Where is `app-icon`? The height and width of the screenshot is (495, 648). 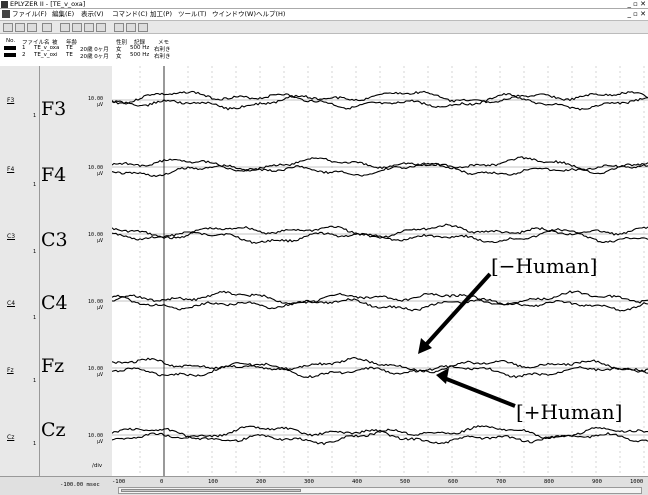 app-icon is located at coordinates (4, 4).